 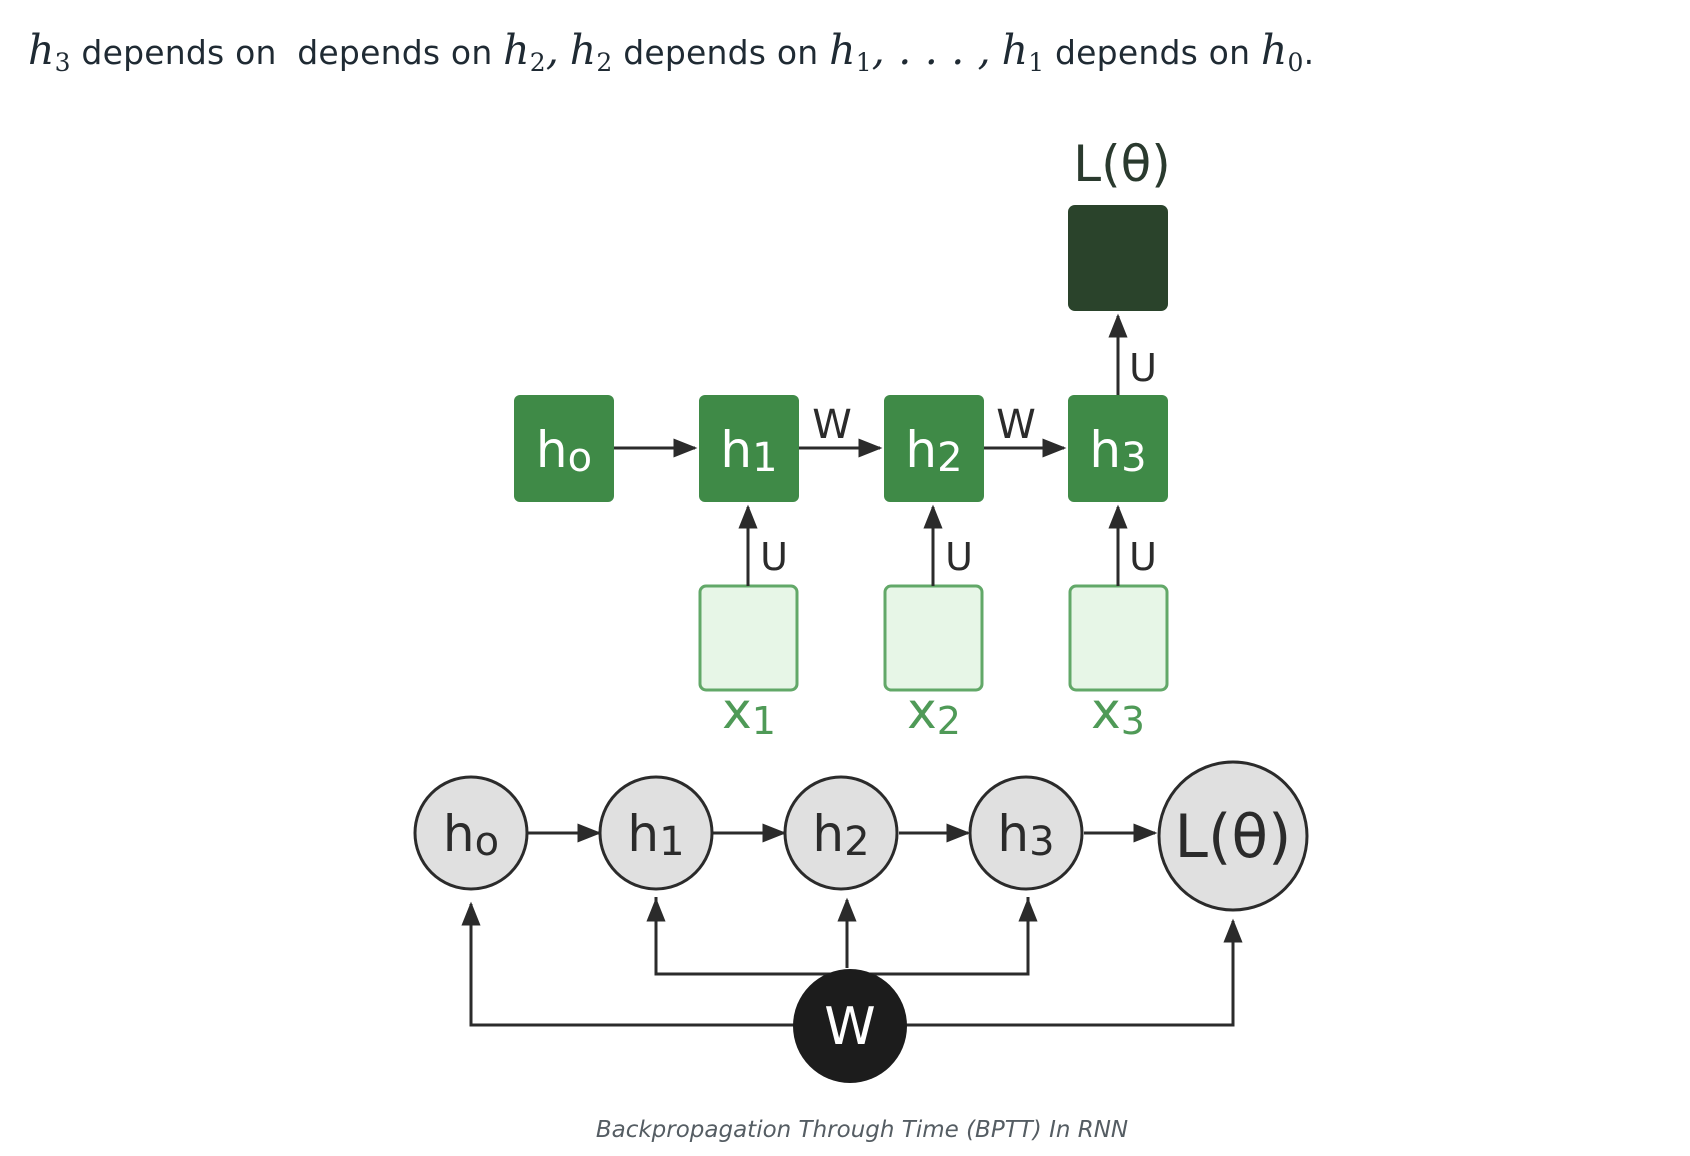 I want to click on computation-graph: ho h1 h2 h3 L(θ) W, so click(x=861, y=921).